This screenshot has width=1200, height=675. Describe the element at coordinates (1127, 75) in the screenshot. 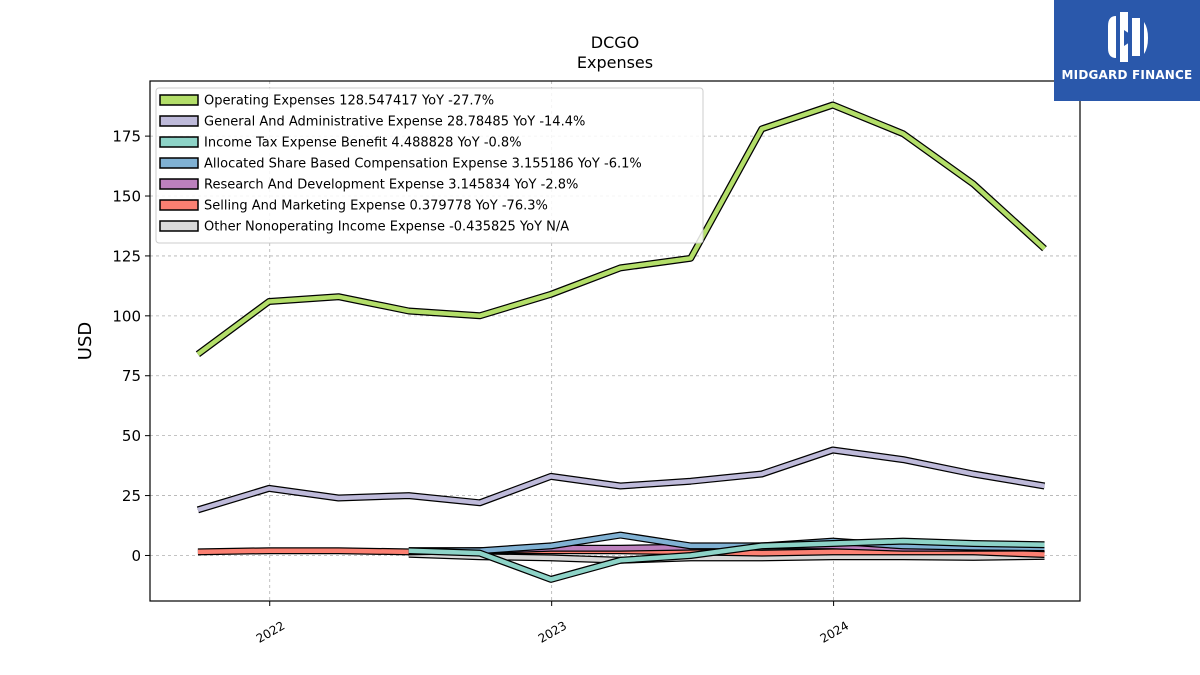

I see `brand-name: MIDGARD FINANCE` at that location.